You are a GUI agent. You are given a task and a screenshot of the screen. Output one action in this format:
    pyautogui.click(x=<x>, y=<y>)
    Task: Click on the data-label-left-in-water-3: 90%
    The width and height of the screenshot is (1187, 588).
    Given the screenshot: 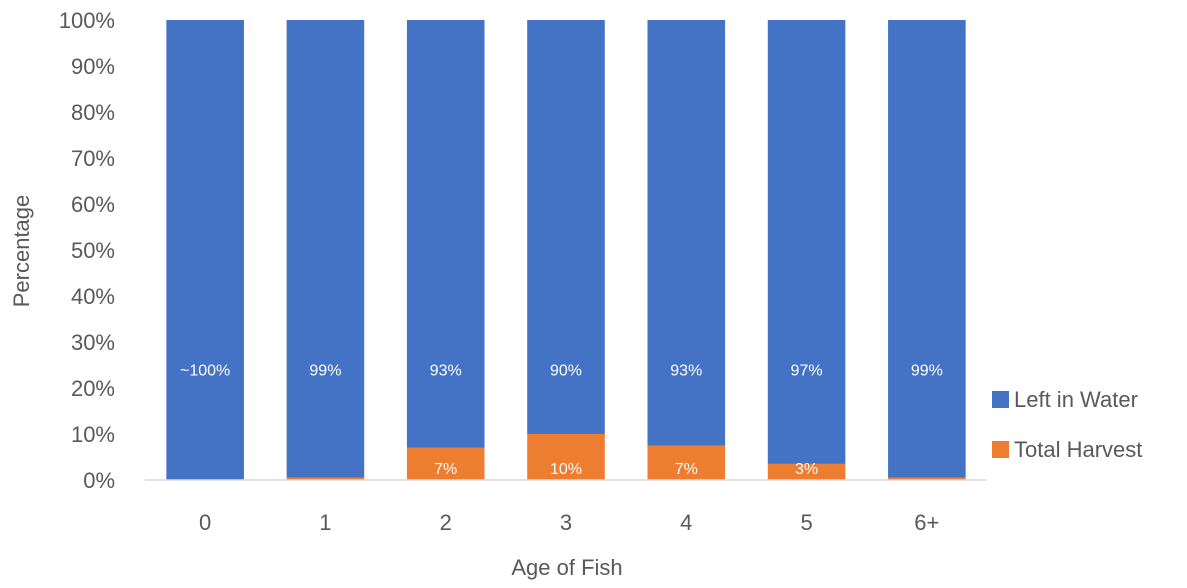 What is the action you would take?
    pyautogui.click(x=566, y=371)
    